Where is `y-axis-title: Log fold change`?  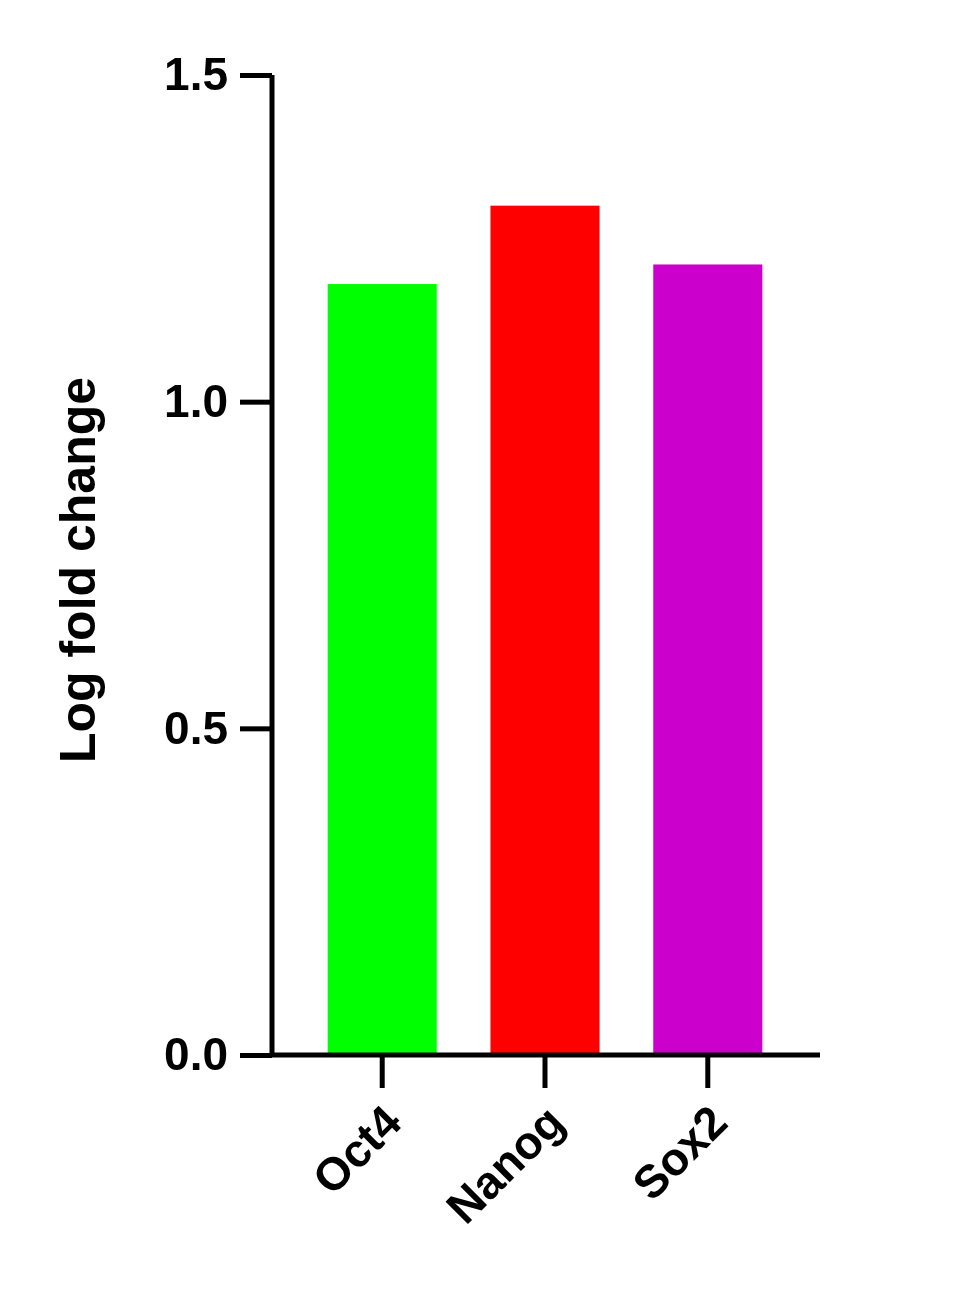 y-axis-title: Log fold change is located at coordinates (78, 570).